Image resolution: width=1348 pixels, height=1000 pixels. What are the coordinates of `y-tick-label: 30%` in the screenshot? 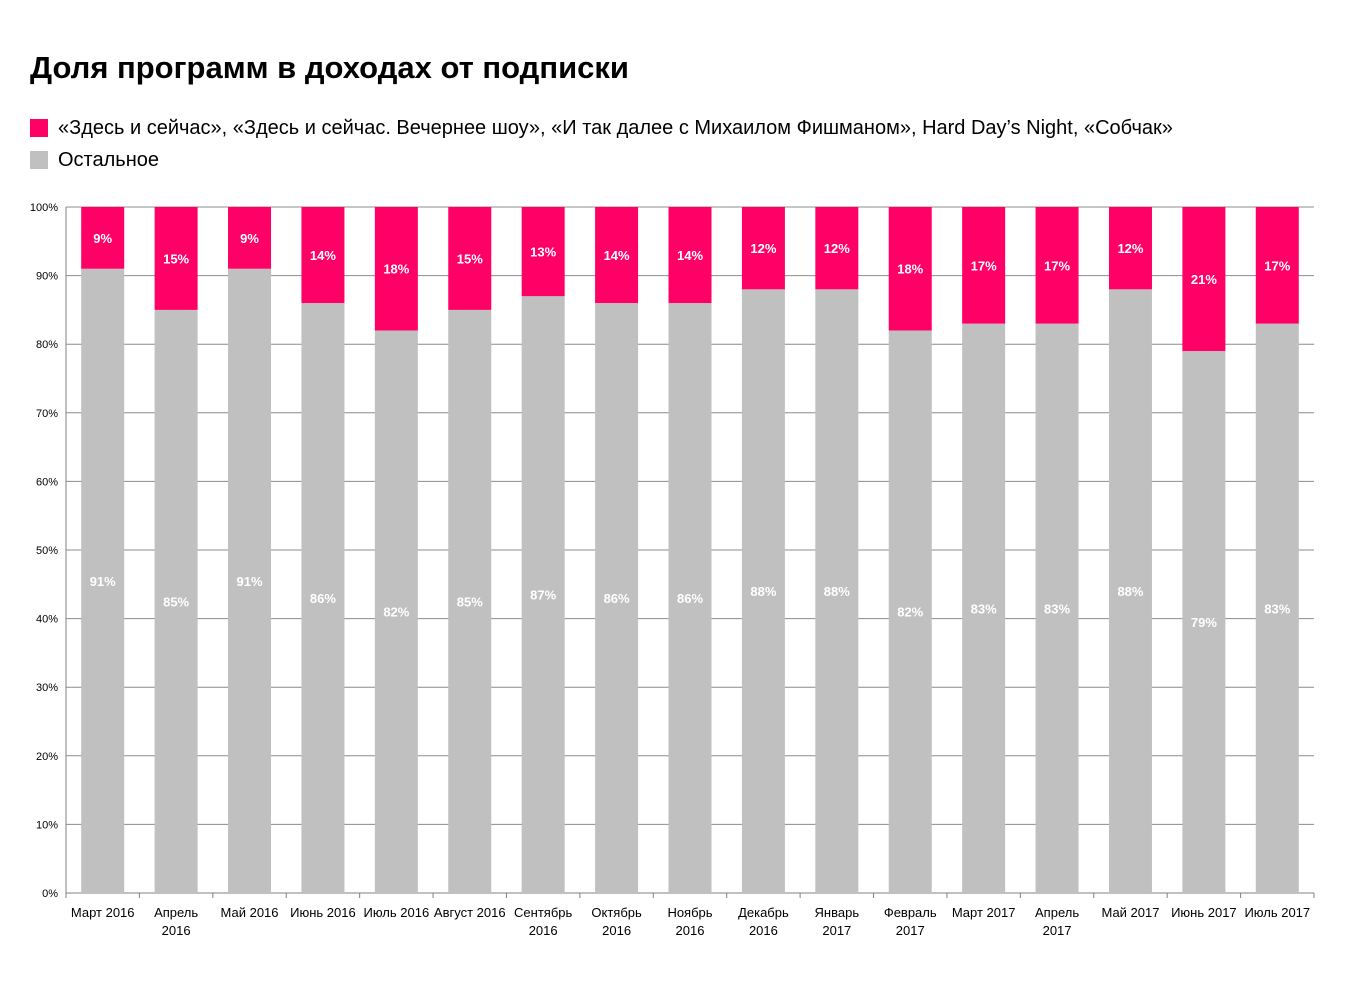 It's located at (47, 688).